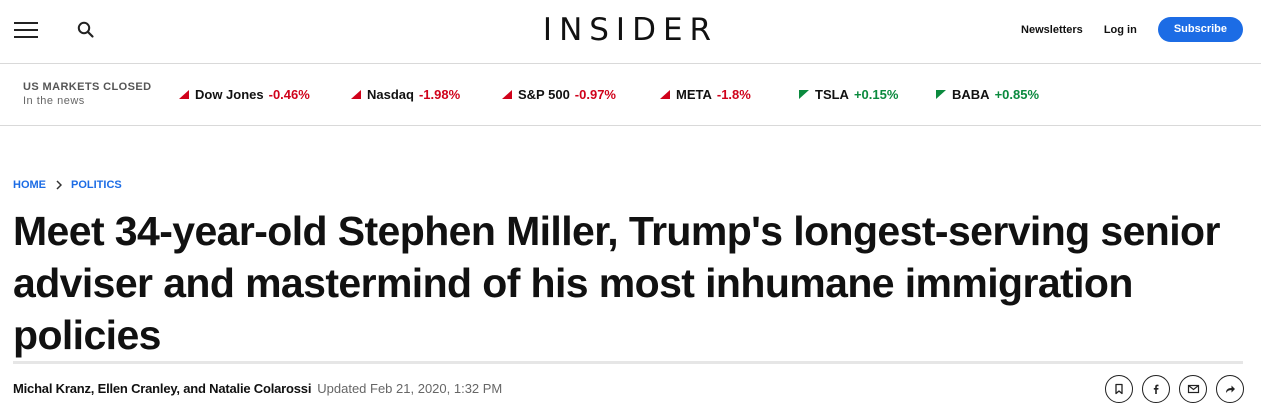 Image resolution: width=1261 pixels, height=411 pixels. Describe the element at coordinates (229, 94) in the screenshot. I see `ticker-name: Dow Jones` at that location.